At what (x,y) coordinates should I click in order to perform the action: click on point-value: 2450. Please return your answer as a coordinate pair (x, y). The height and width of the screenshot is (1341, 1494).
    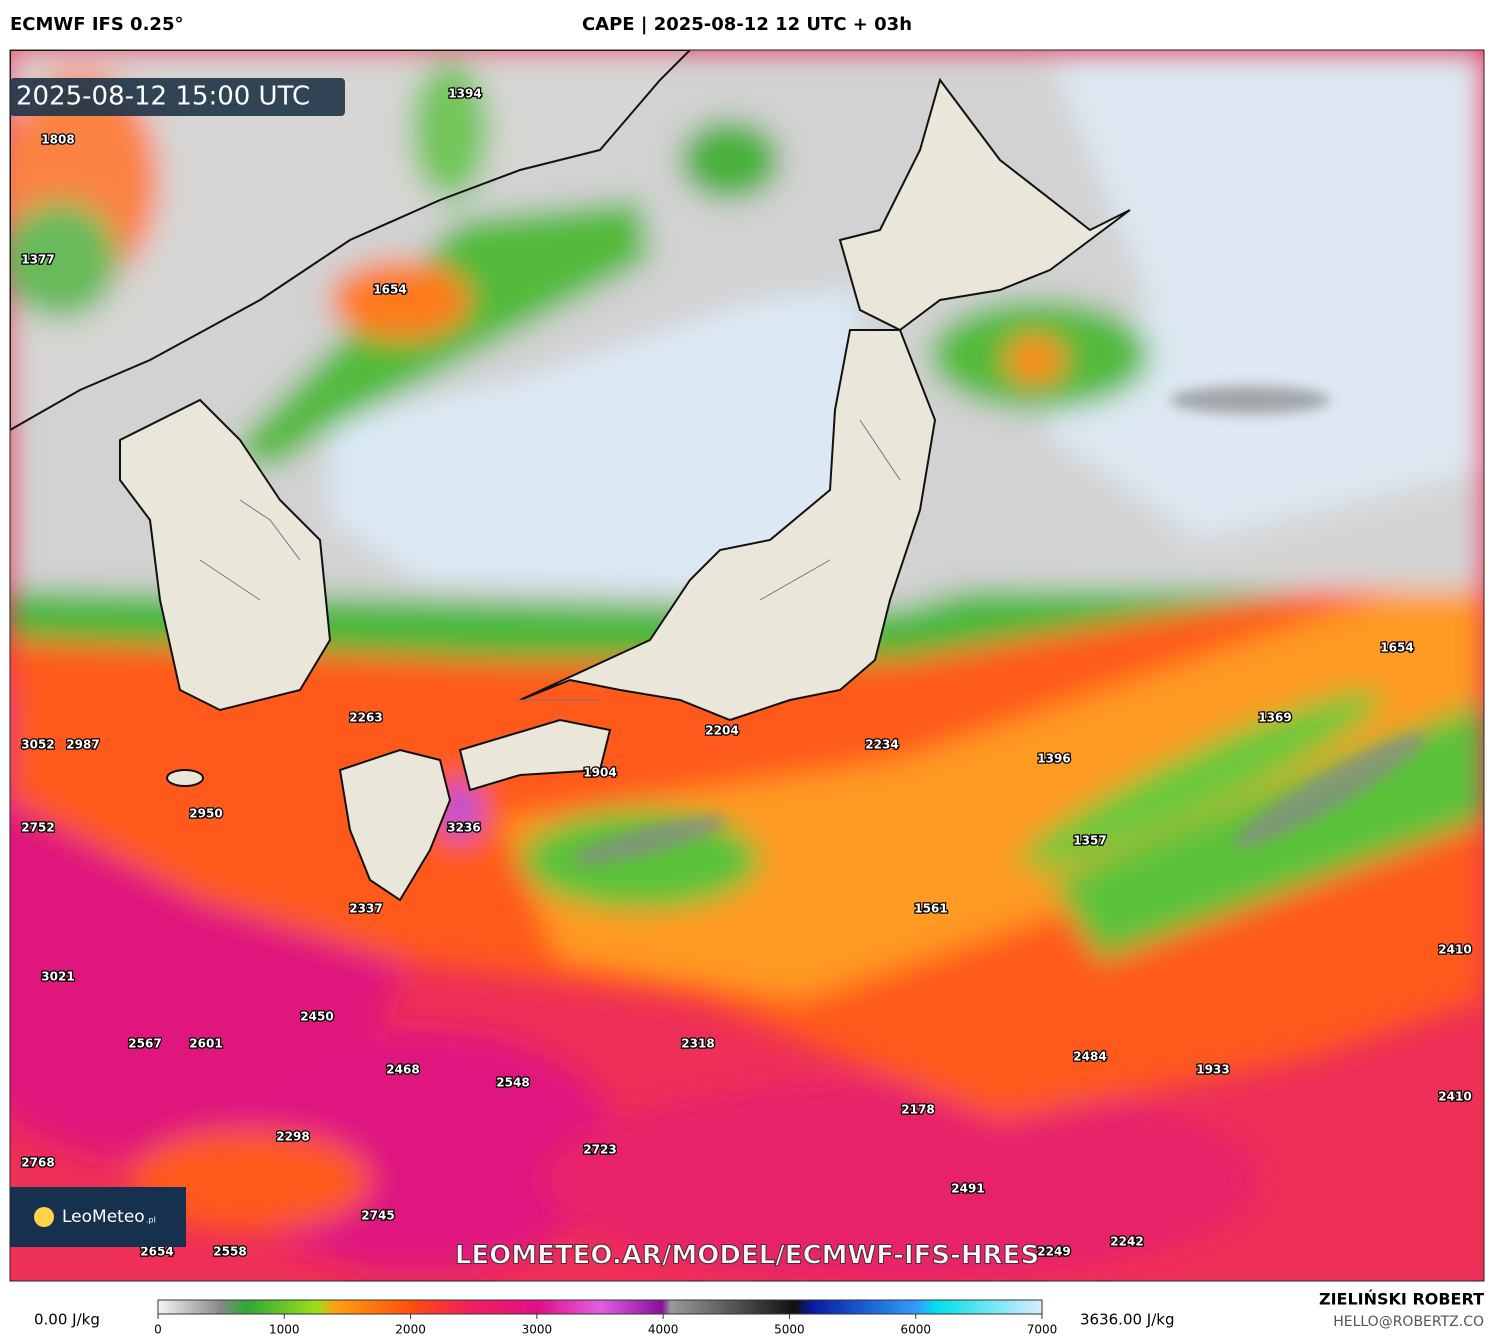
    Looking at the image, I should click on (316, 1017).